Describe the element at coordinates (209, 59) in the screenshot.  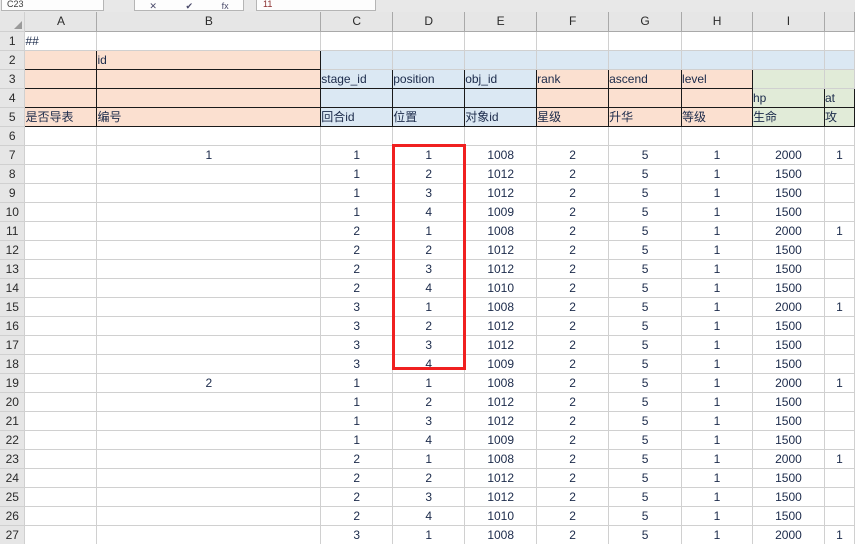
I see `cell-B2: id` at that location.